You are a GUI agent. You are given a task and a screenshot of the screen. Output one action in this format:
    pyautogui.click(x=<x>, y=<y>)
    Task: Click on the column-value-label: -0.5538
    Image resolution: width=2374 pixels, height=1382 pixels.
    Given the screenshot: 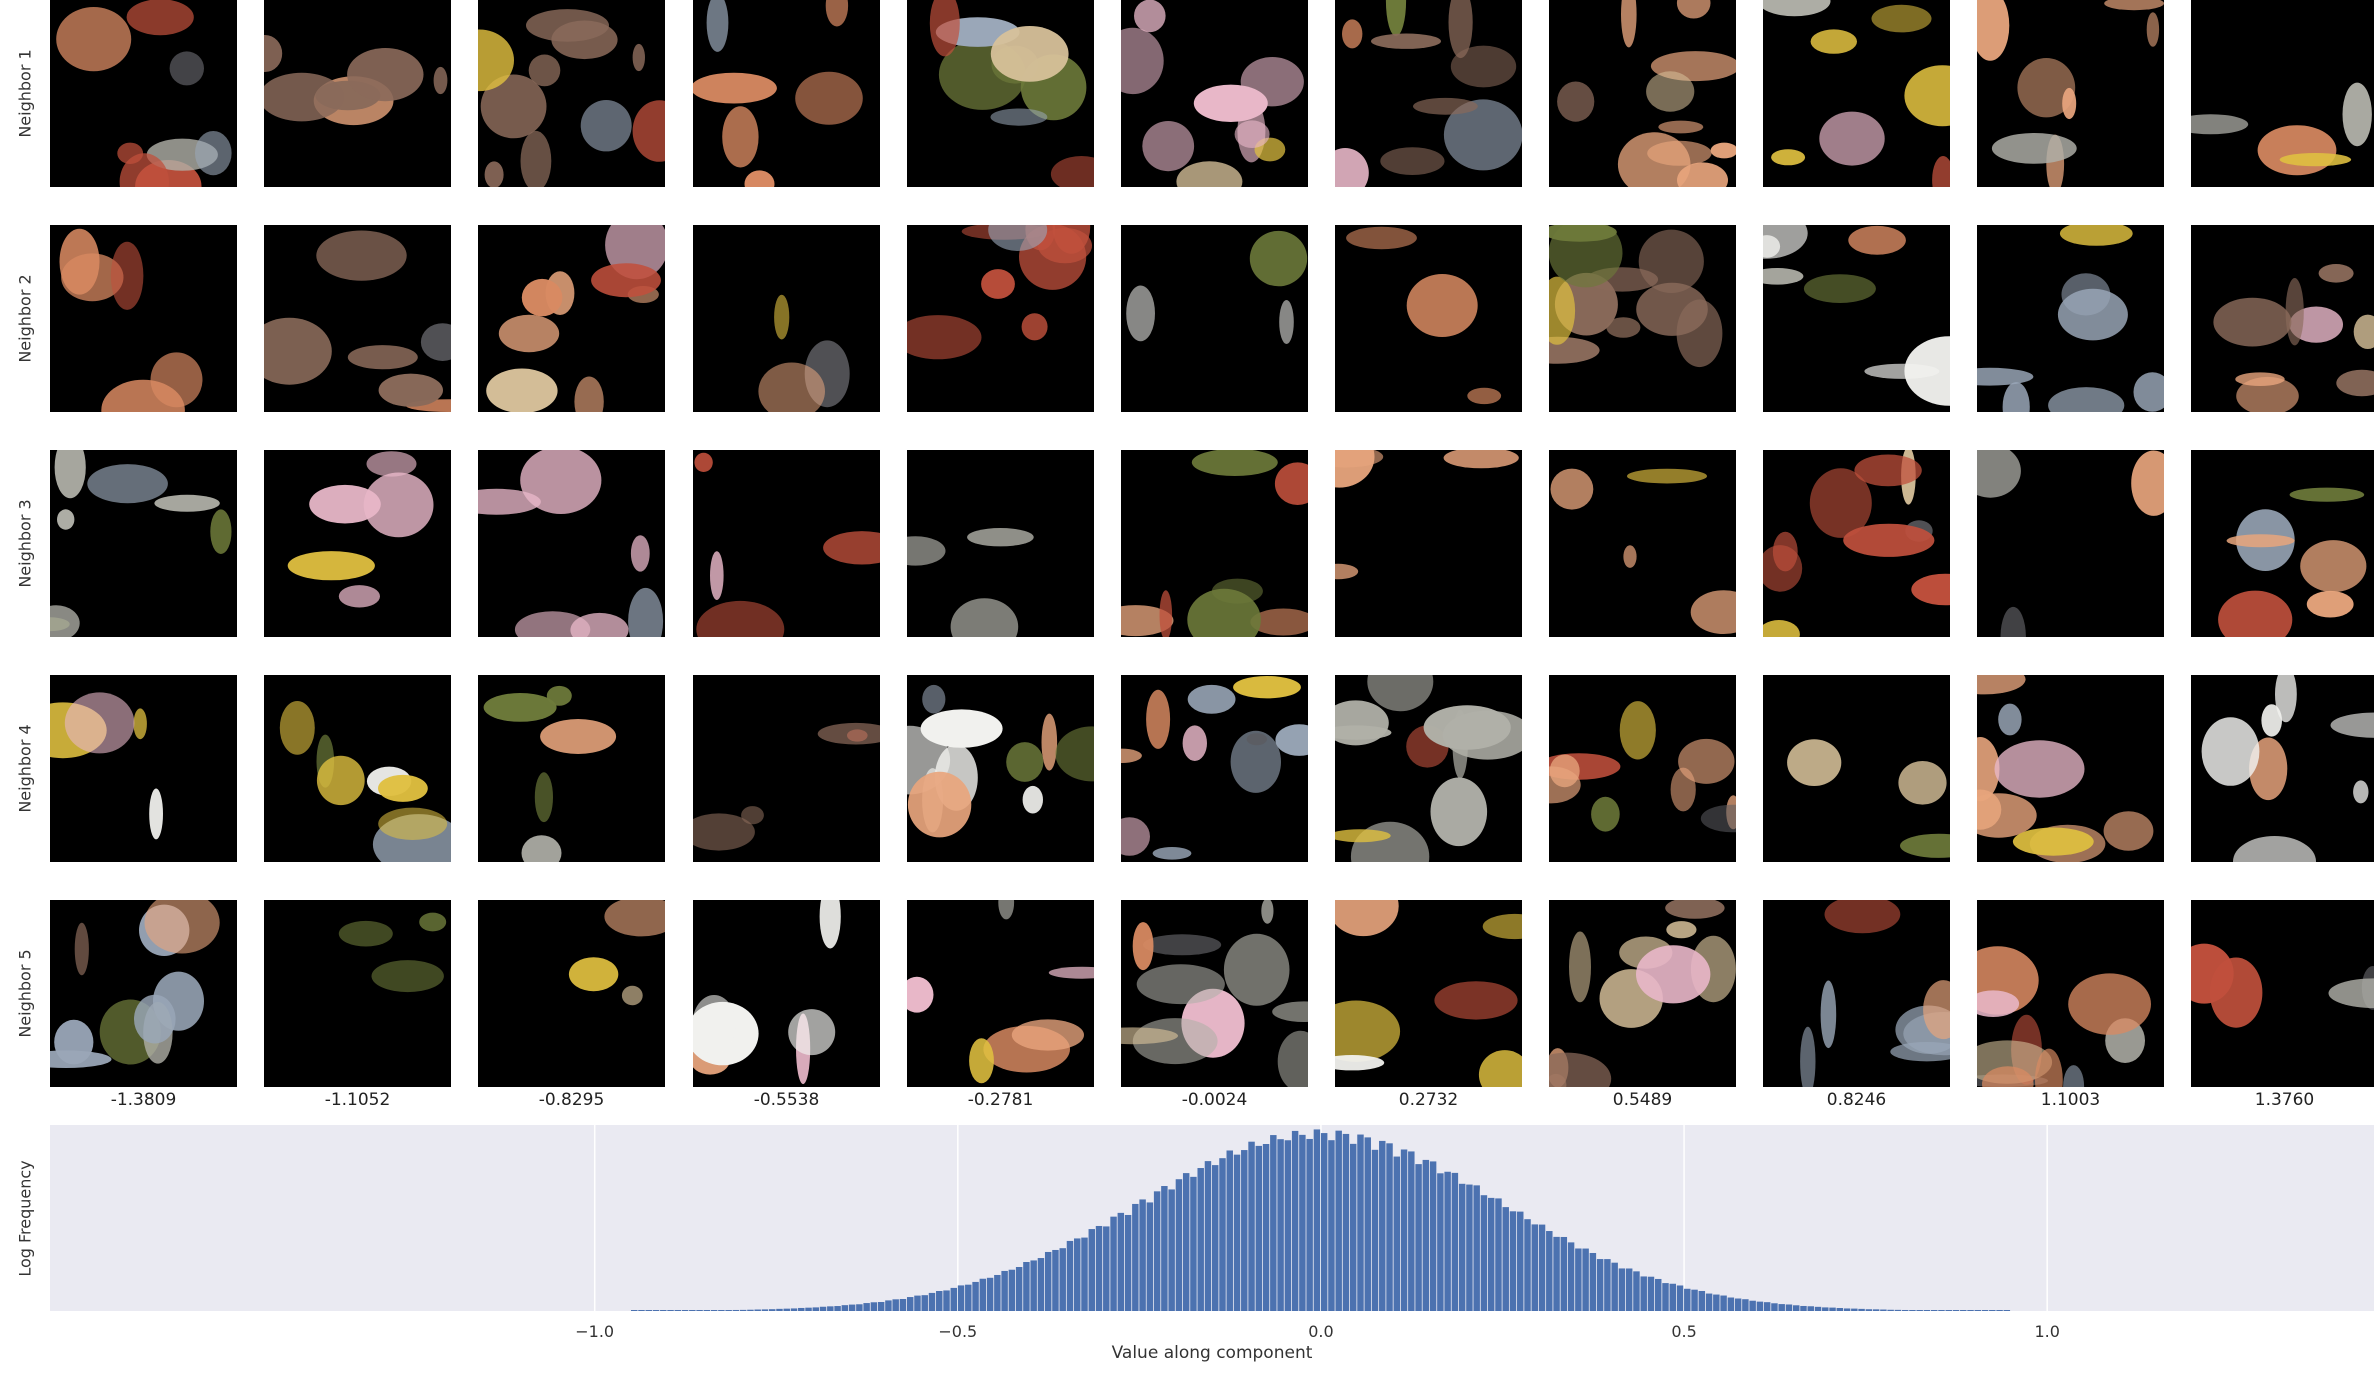 What is the action you would take?
    pyautogui.click(x=786, y=1100)
    